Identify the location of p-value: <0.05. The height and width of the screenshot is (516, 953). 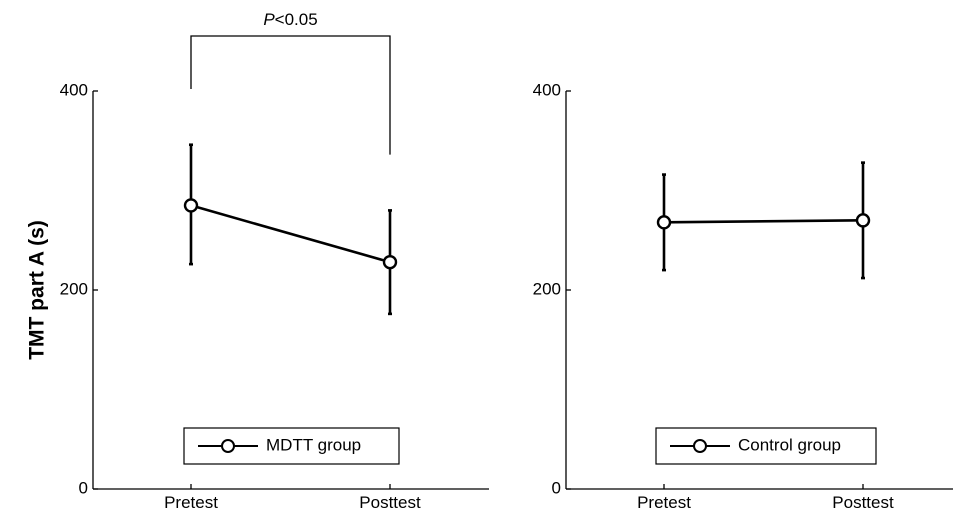
(296, 19).